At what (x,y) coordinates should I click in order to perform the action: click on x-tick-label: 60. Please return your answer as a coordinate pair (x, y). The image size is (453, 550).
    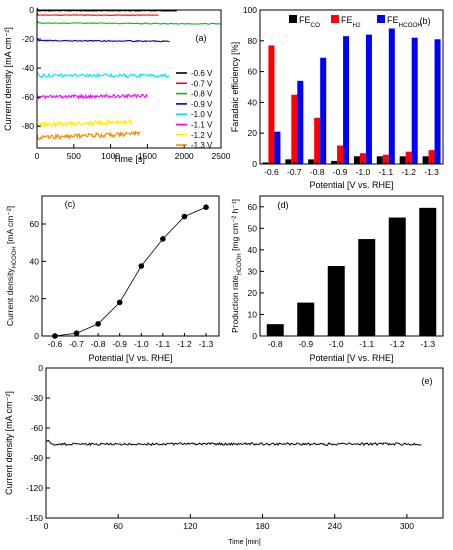
    Looking at the image, I should click on (118, 526).